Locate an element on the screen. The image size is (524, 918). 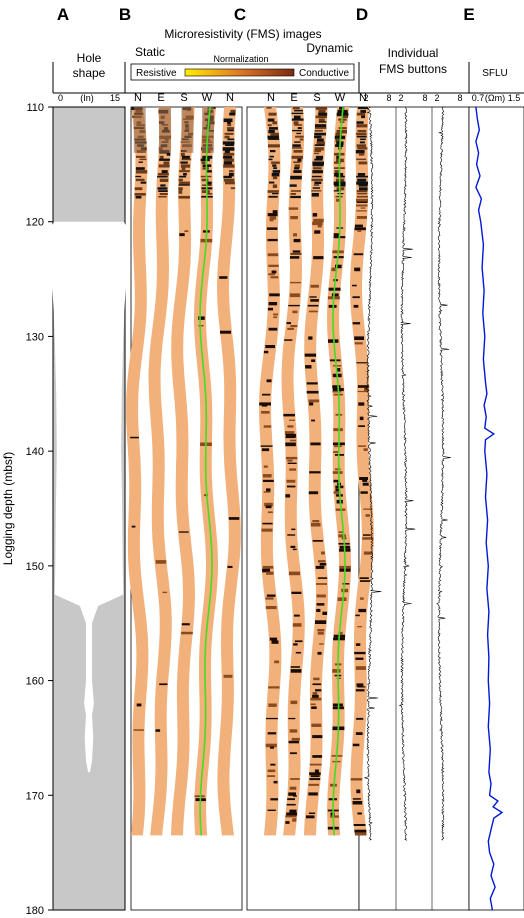
depth-tick-label: 130 is located at coordinates (35, 337).